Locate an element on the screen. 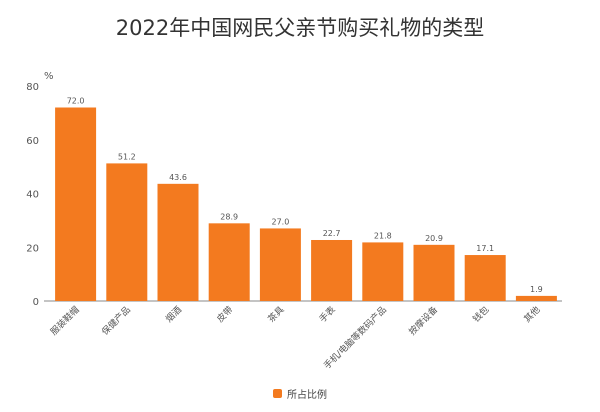 This screenshot has height=412, width=600. category-label: 手表 is located at coordinates (326, 314).